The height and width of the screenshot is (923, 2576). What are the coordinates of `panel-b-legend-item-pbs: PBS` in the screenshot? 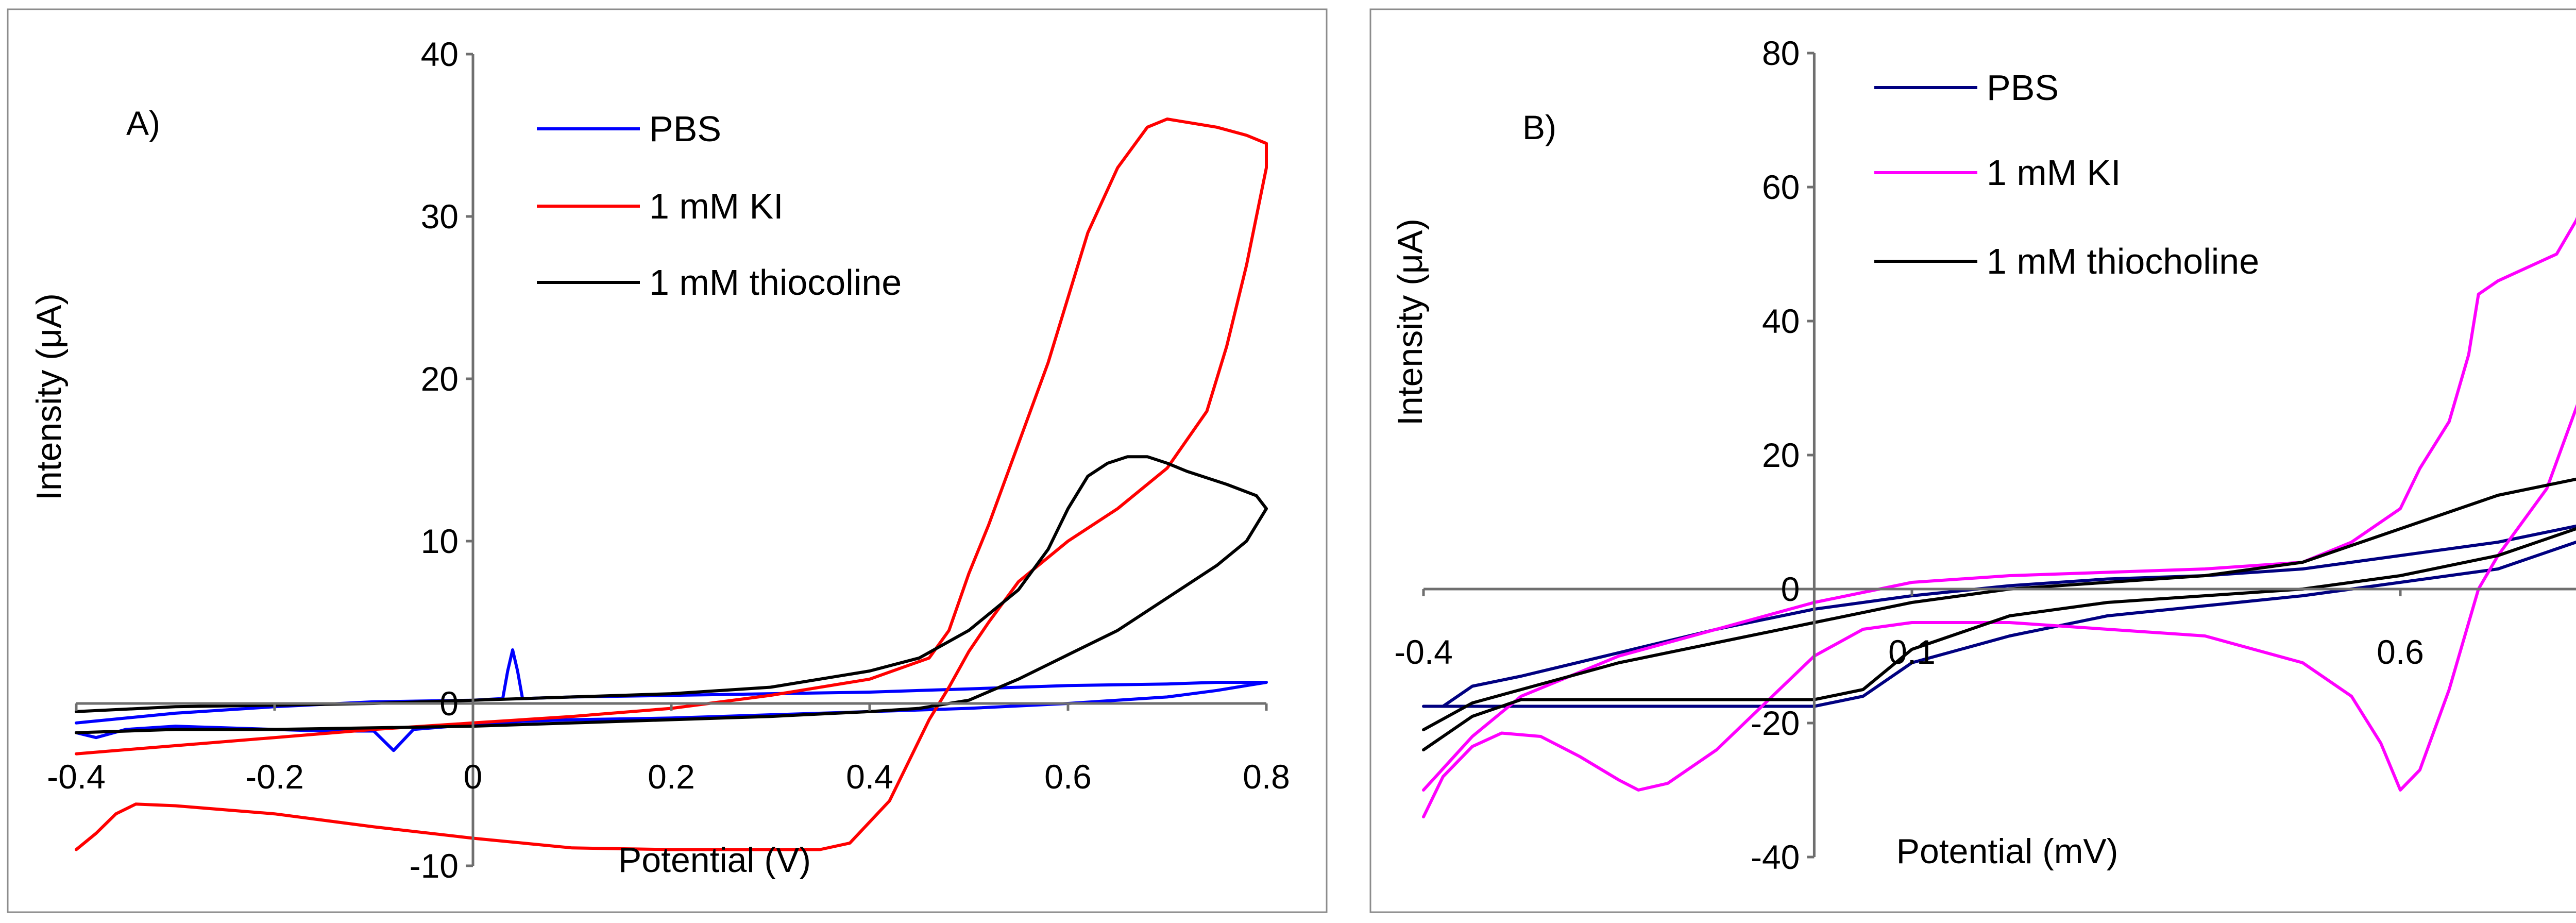 It's located at (1966, 88).